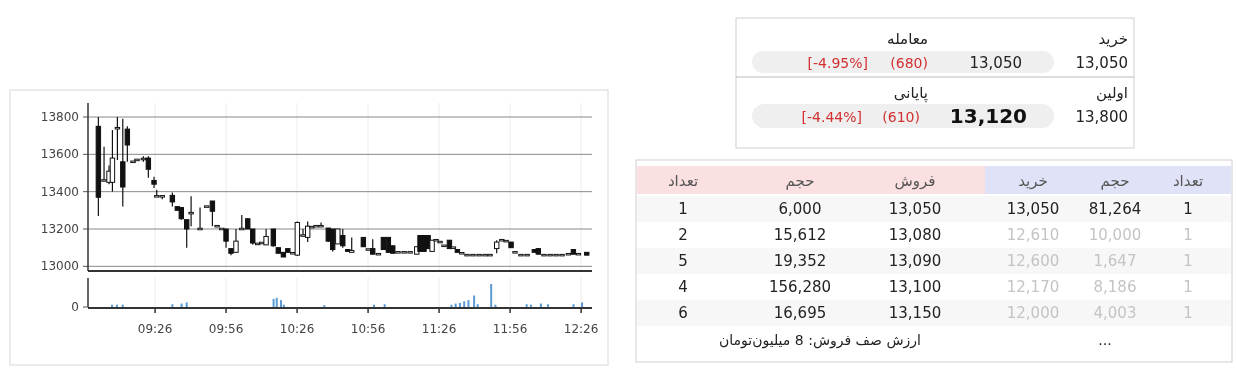  Describe the element at coordinates (910, 93) in the screenshot. I see `text: پایانی` at that location.